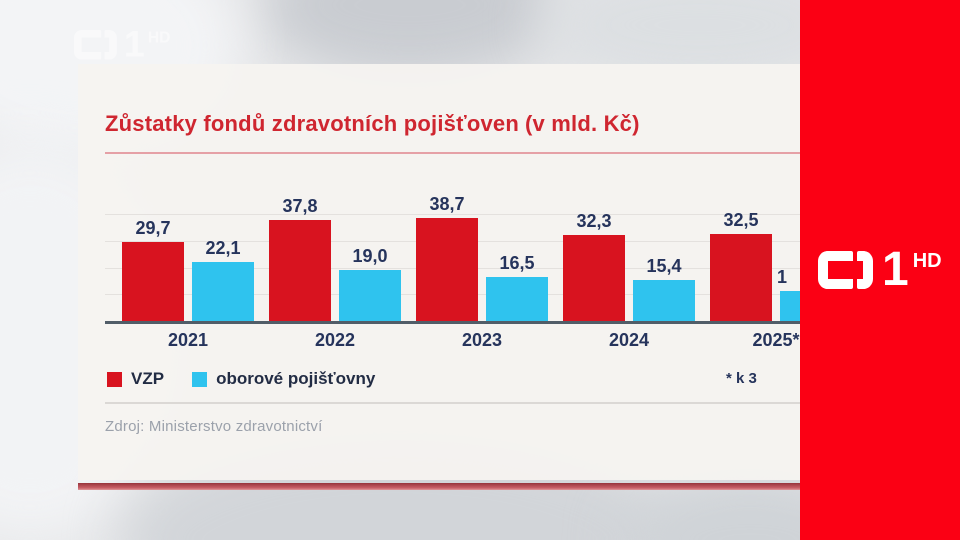 The height and width of the screenshot is (540, 960). What do you see at coordinates (482, 340) in the screenshot?
I see `year-label: 2023` at bounding box center [482, 340].